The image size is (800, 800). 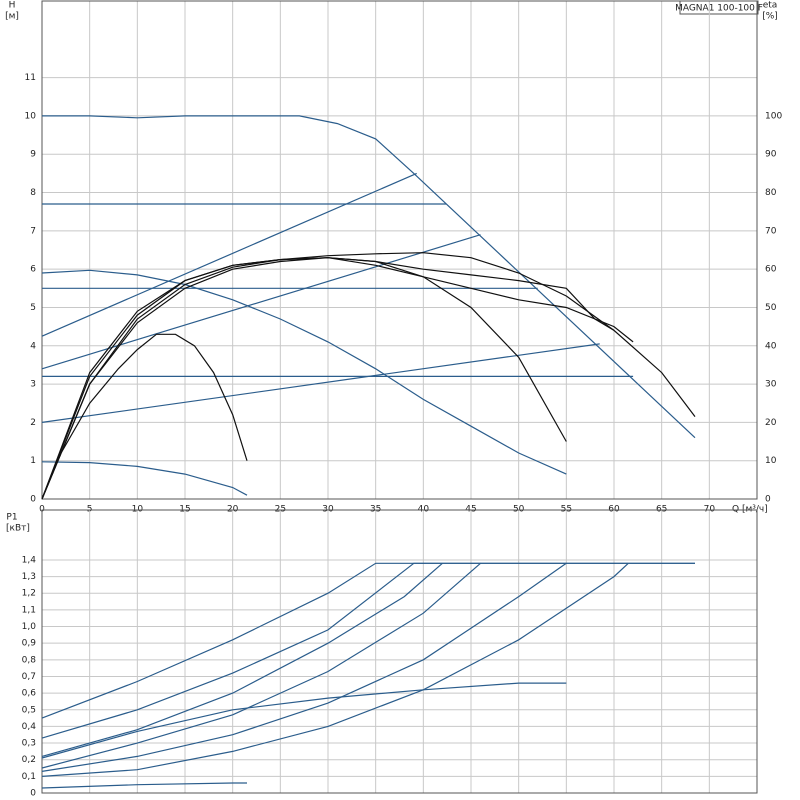 I want to click on y-tick-label: 0,4, so click(x=29, y=727).